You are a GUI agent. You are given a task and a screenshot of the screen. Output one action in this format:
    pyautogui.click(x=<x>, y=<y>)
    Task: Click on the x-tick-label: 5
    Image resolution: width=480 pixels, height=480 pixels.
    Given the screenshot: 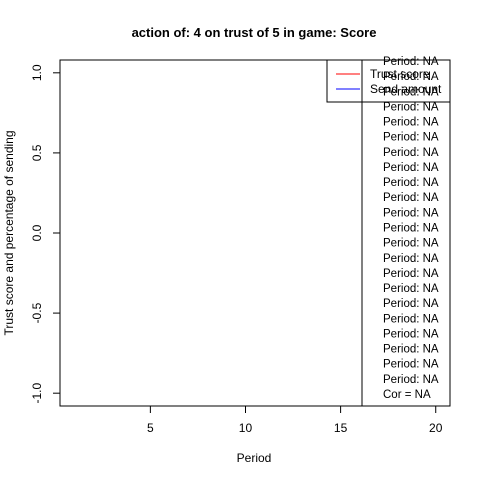 What is the action you would take?
    pyautogui.click(x=150, y=428)
    